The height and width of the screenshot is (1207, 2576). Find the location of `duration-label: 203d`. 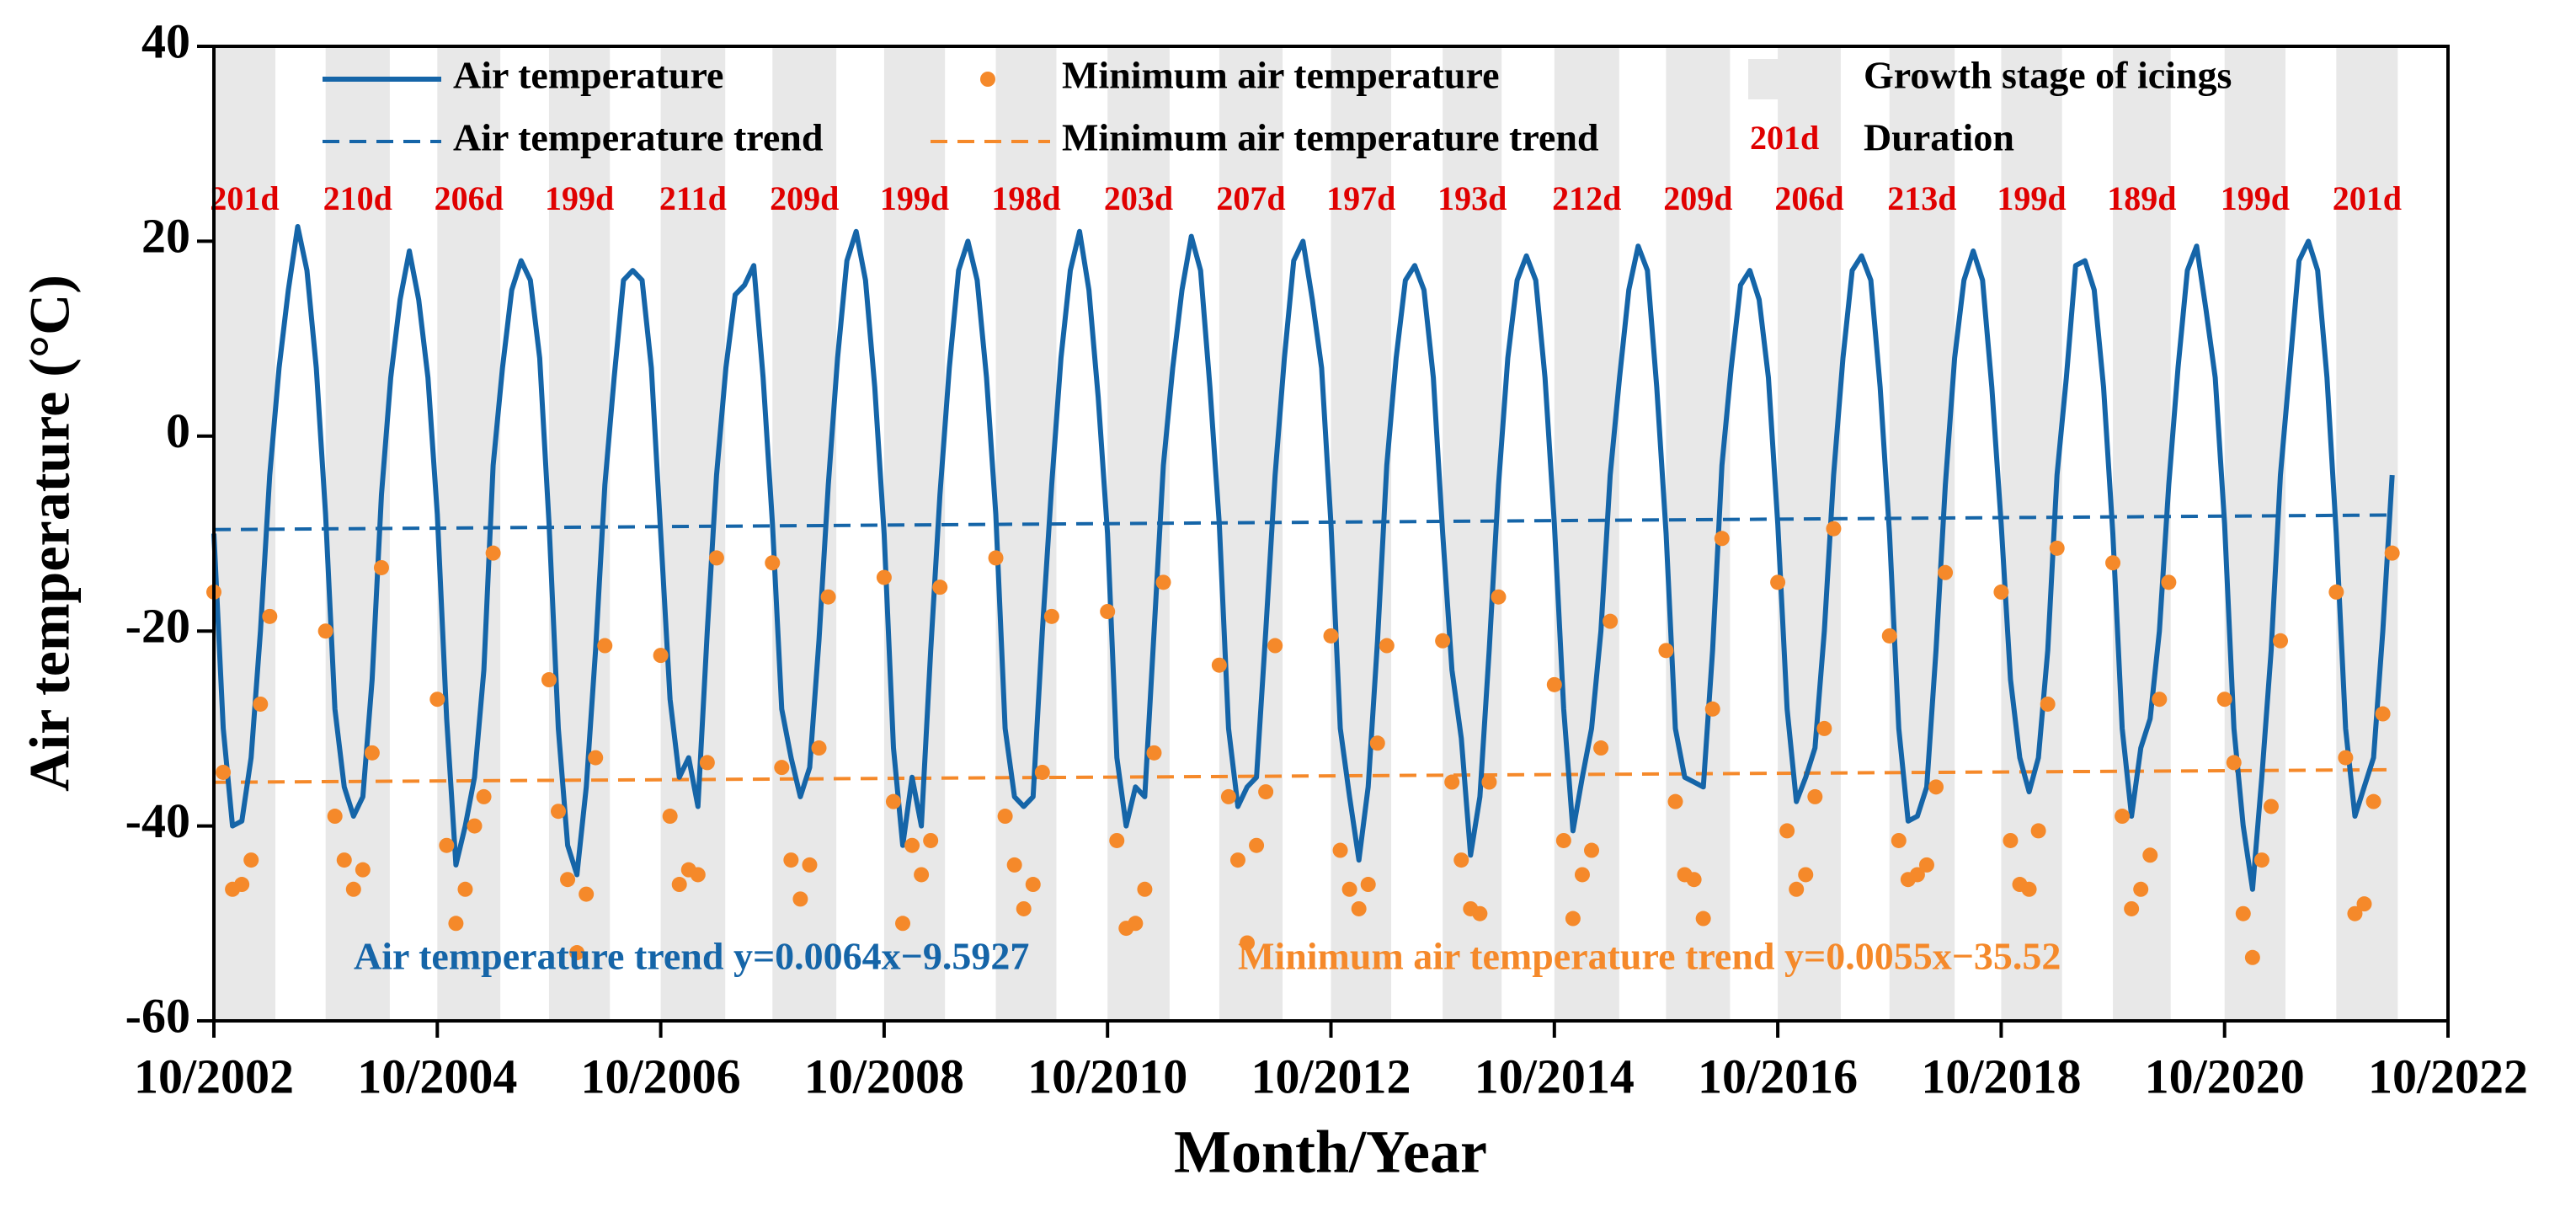

duration-label: 203d is located at coordinates (1138, 198).